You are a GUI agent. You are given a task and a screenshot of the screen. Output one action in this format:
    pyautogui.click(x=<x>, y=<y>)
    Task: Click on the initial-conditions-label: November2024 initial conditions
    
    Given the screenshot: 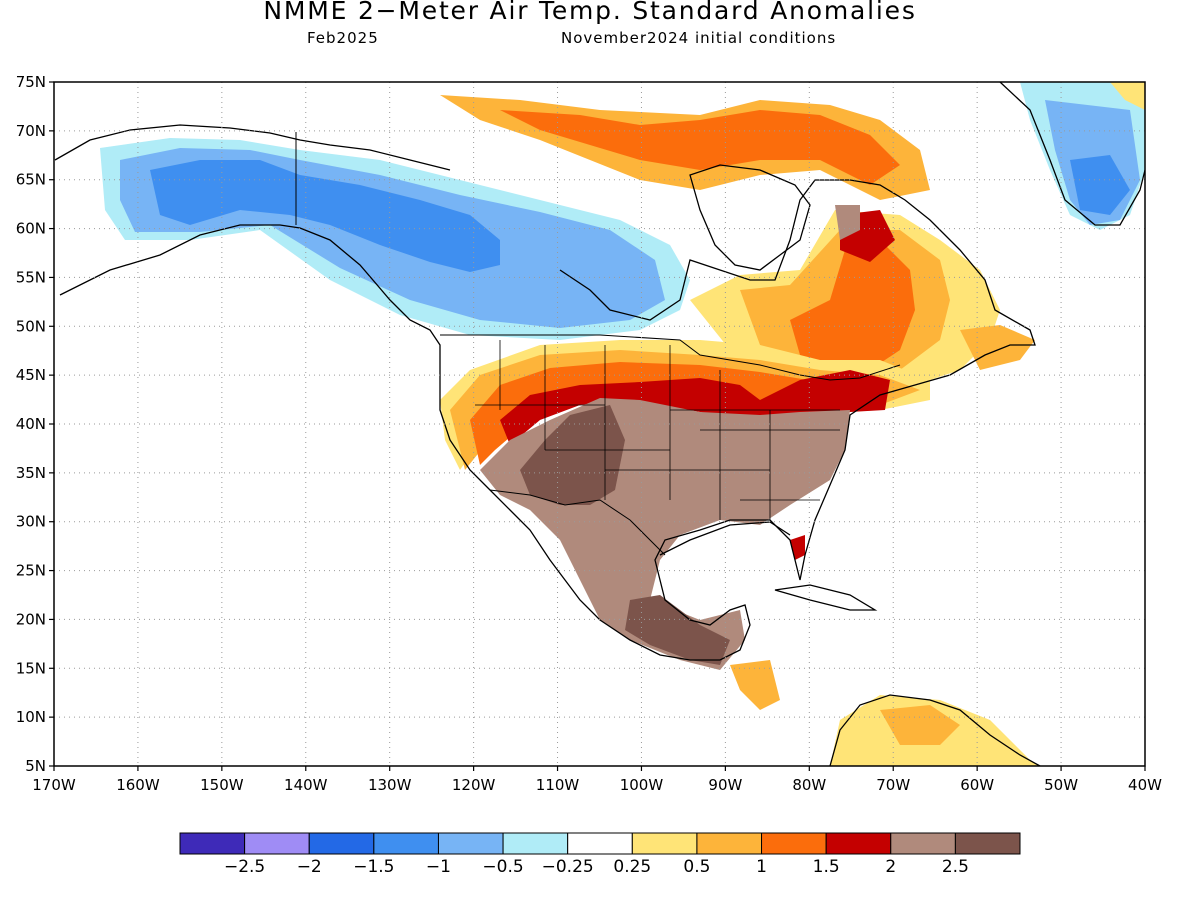 What is the action you would take?
    pyautogui.click(x=699, y=38)
    